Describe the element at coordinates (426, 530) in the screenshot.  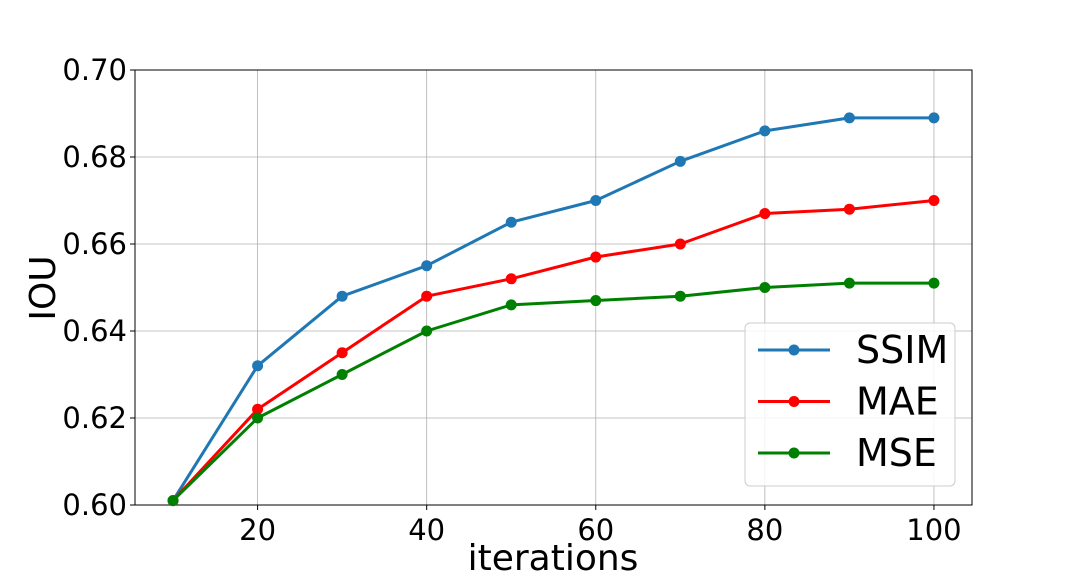
I see `x-tick-label: 40` at that location.